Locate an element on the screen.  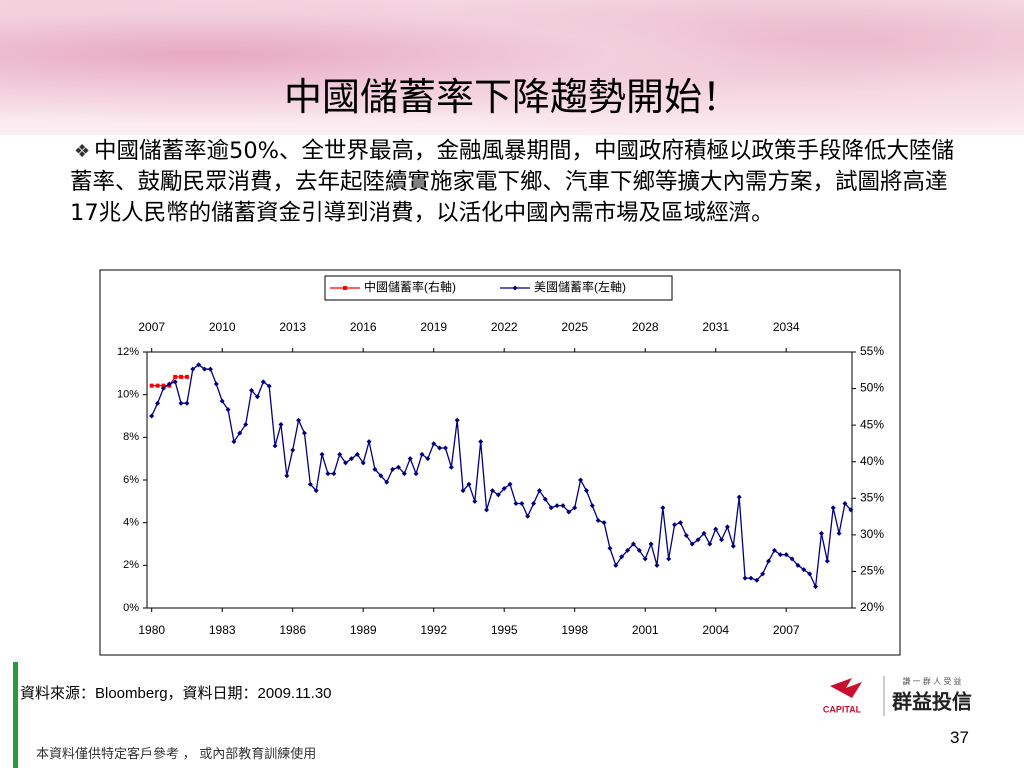
y2-tick-label: 40% is located at coordinates (872, 461).